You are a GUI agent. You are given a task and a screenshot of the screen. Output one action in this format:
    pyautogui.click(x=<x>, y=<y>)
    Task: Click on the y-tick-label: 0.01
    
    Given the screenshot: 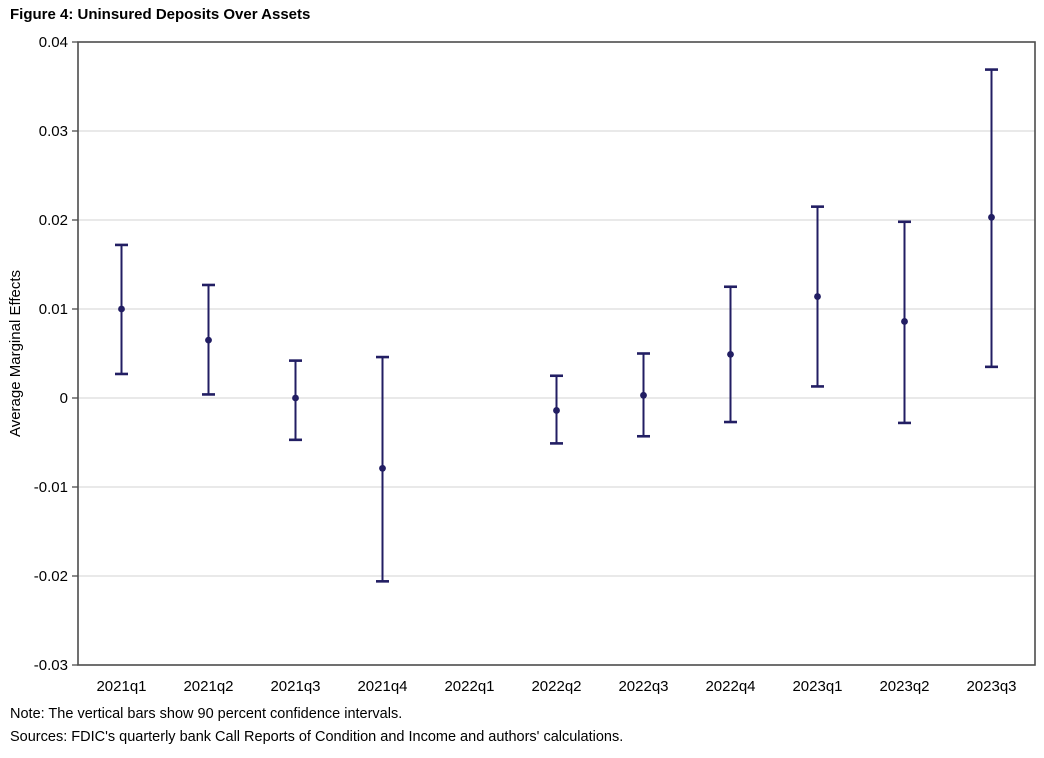 What is the action you would take?
    pyautogui.click(x=53, y=309)
    